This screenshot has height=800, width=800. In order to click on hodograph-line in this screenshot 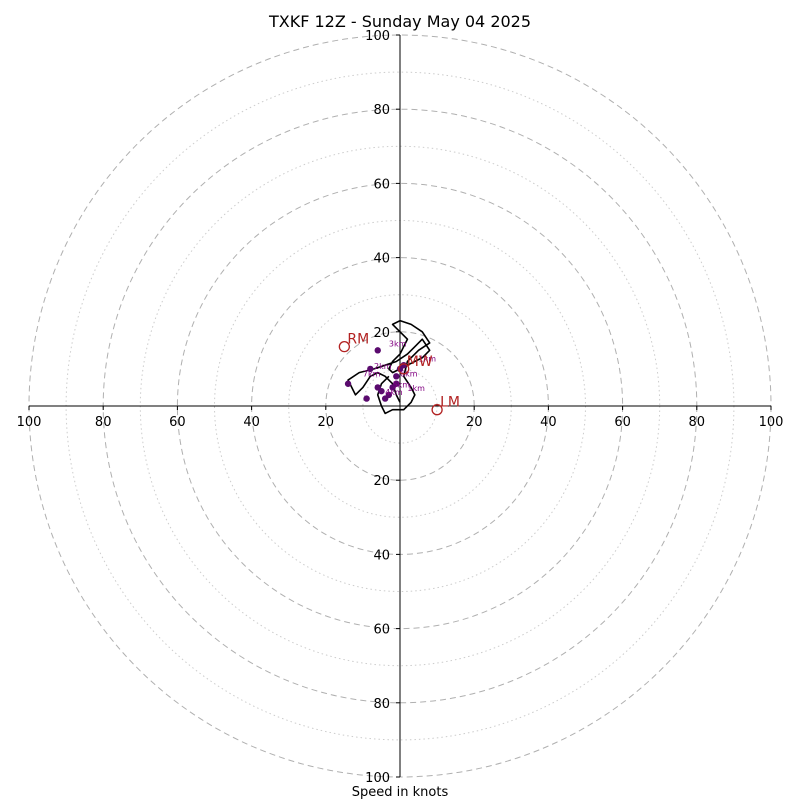, I will do `click(389, 367)`.